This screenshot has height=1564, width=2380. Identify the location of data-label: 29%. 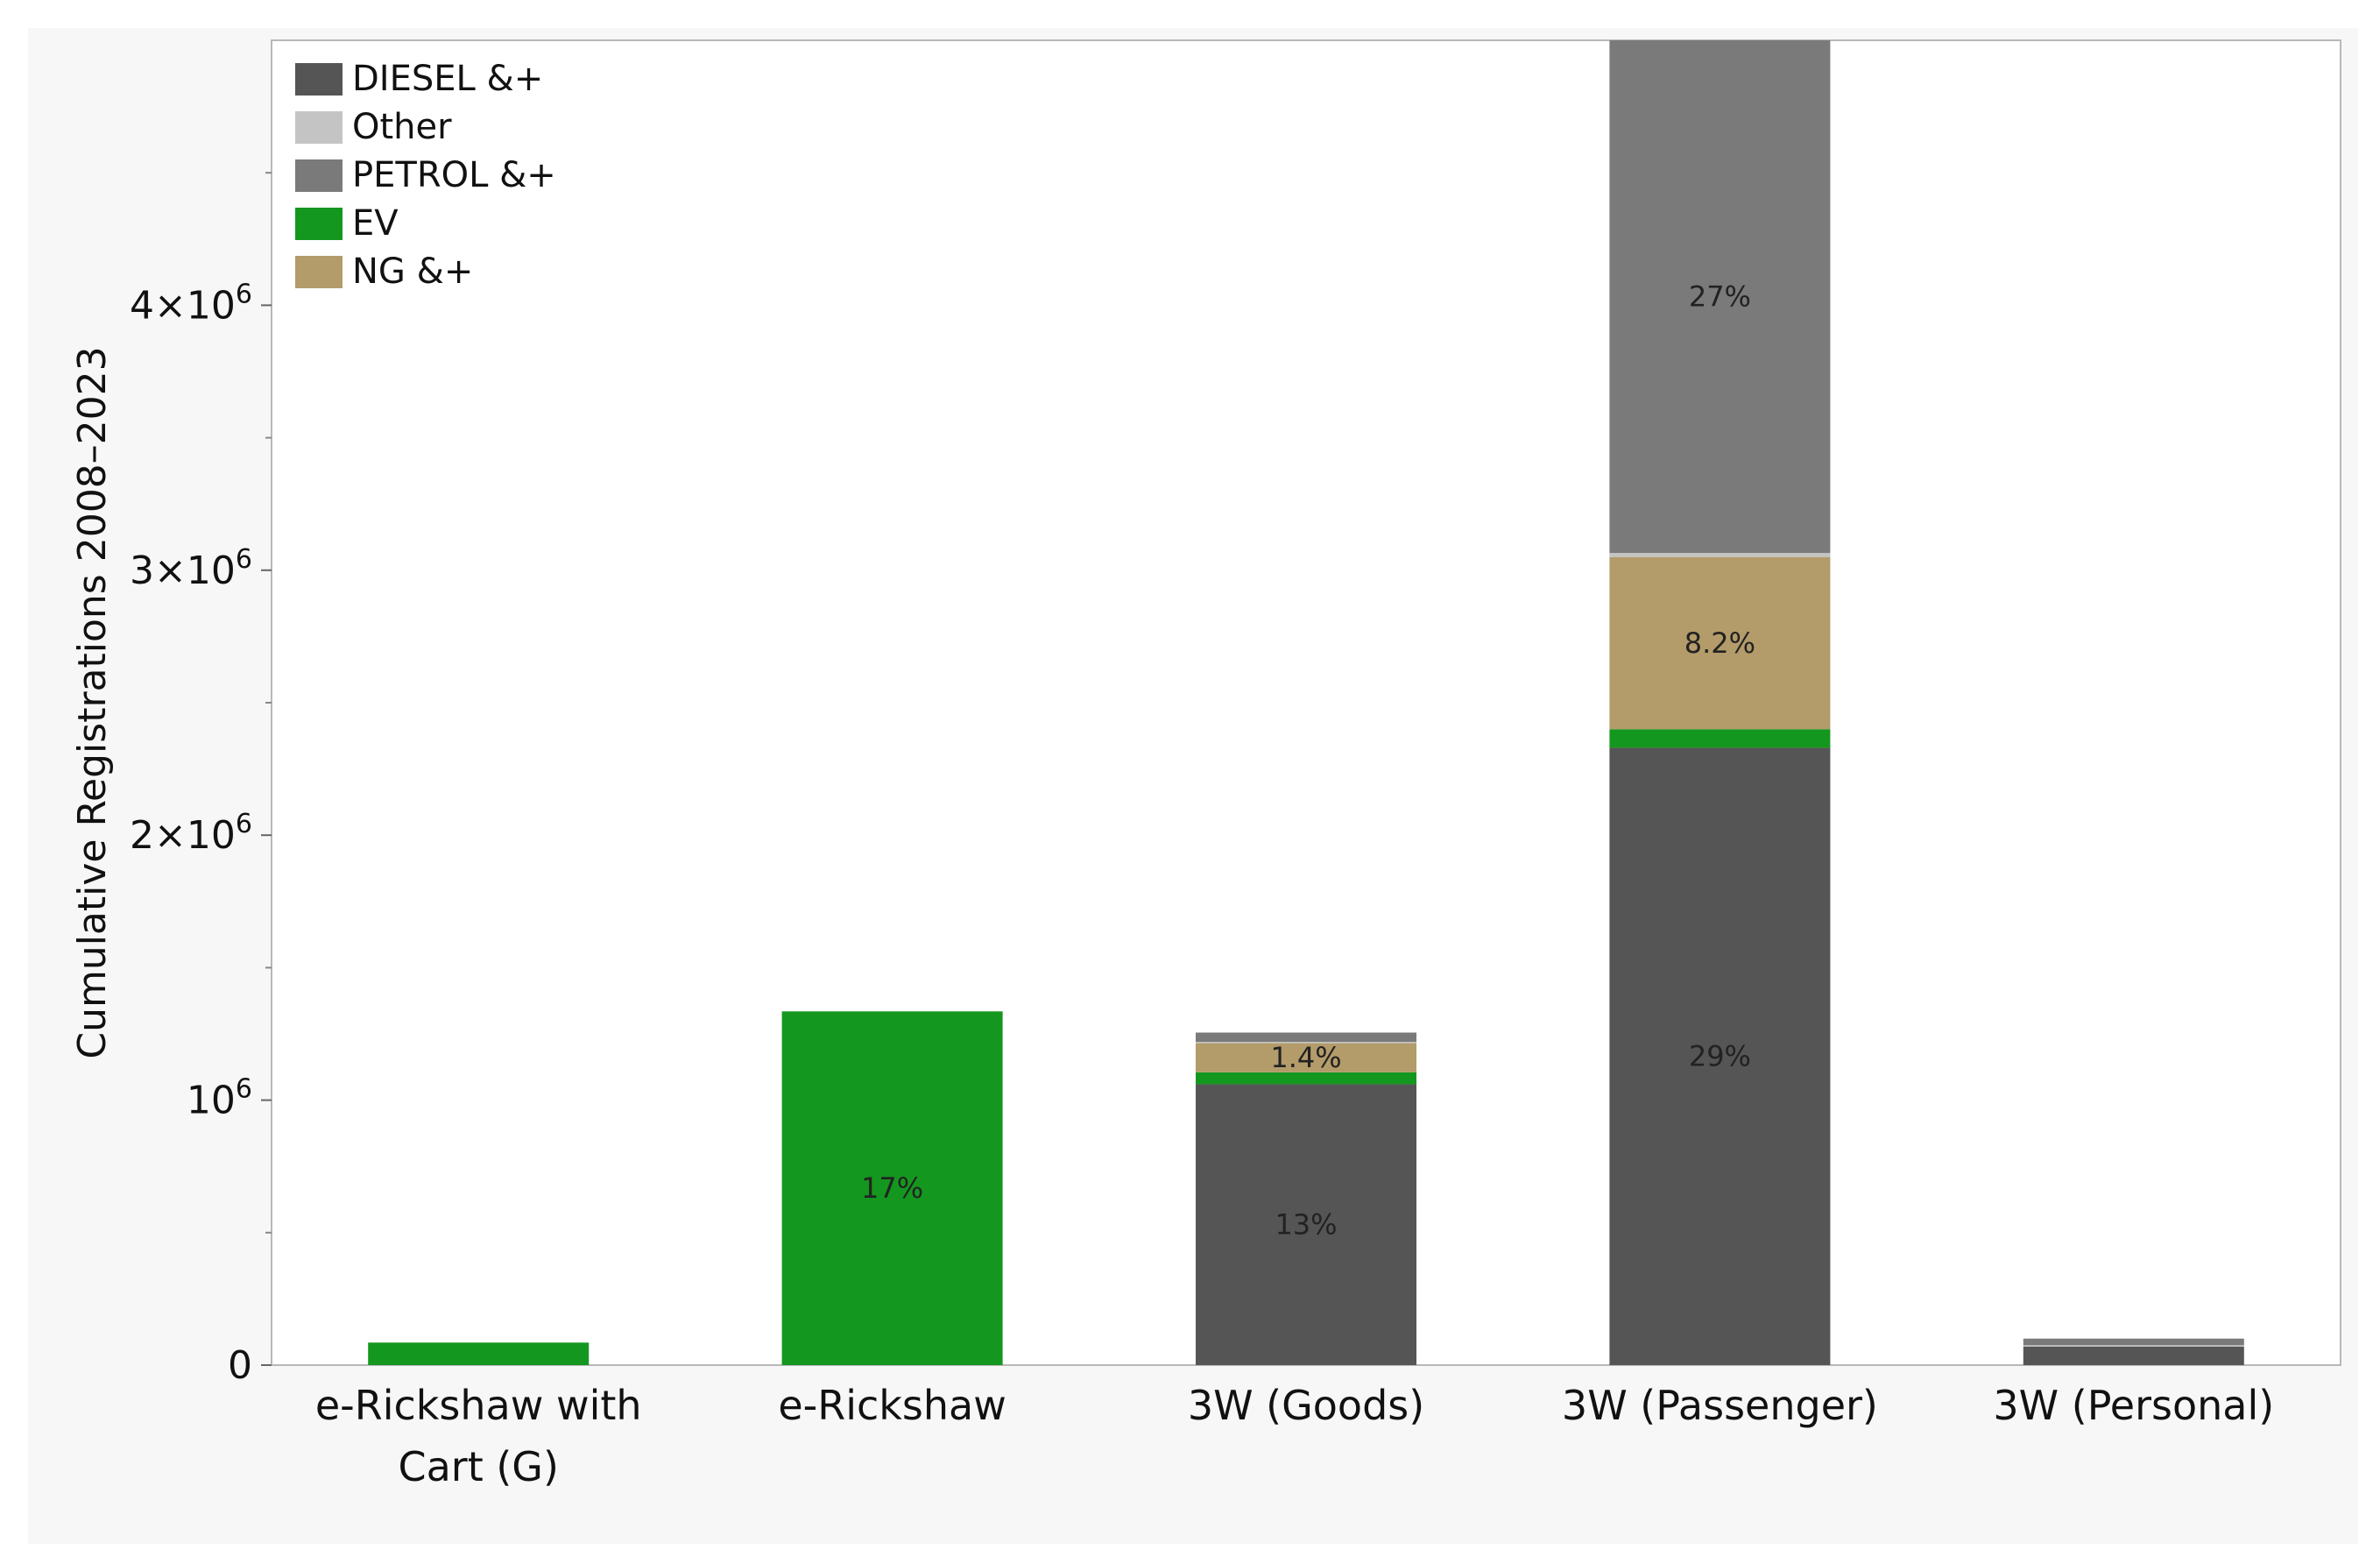
(1720, 1056).